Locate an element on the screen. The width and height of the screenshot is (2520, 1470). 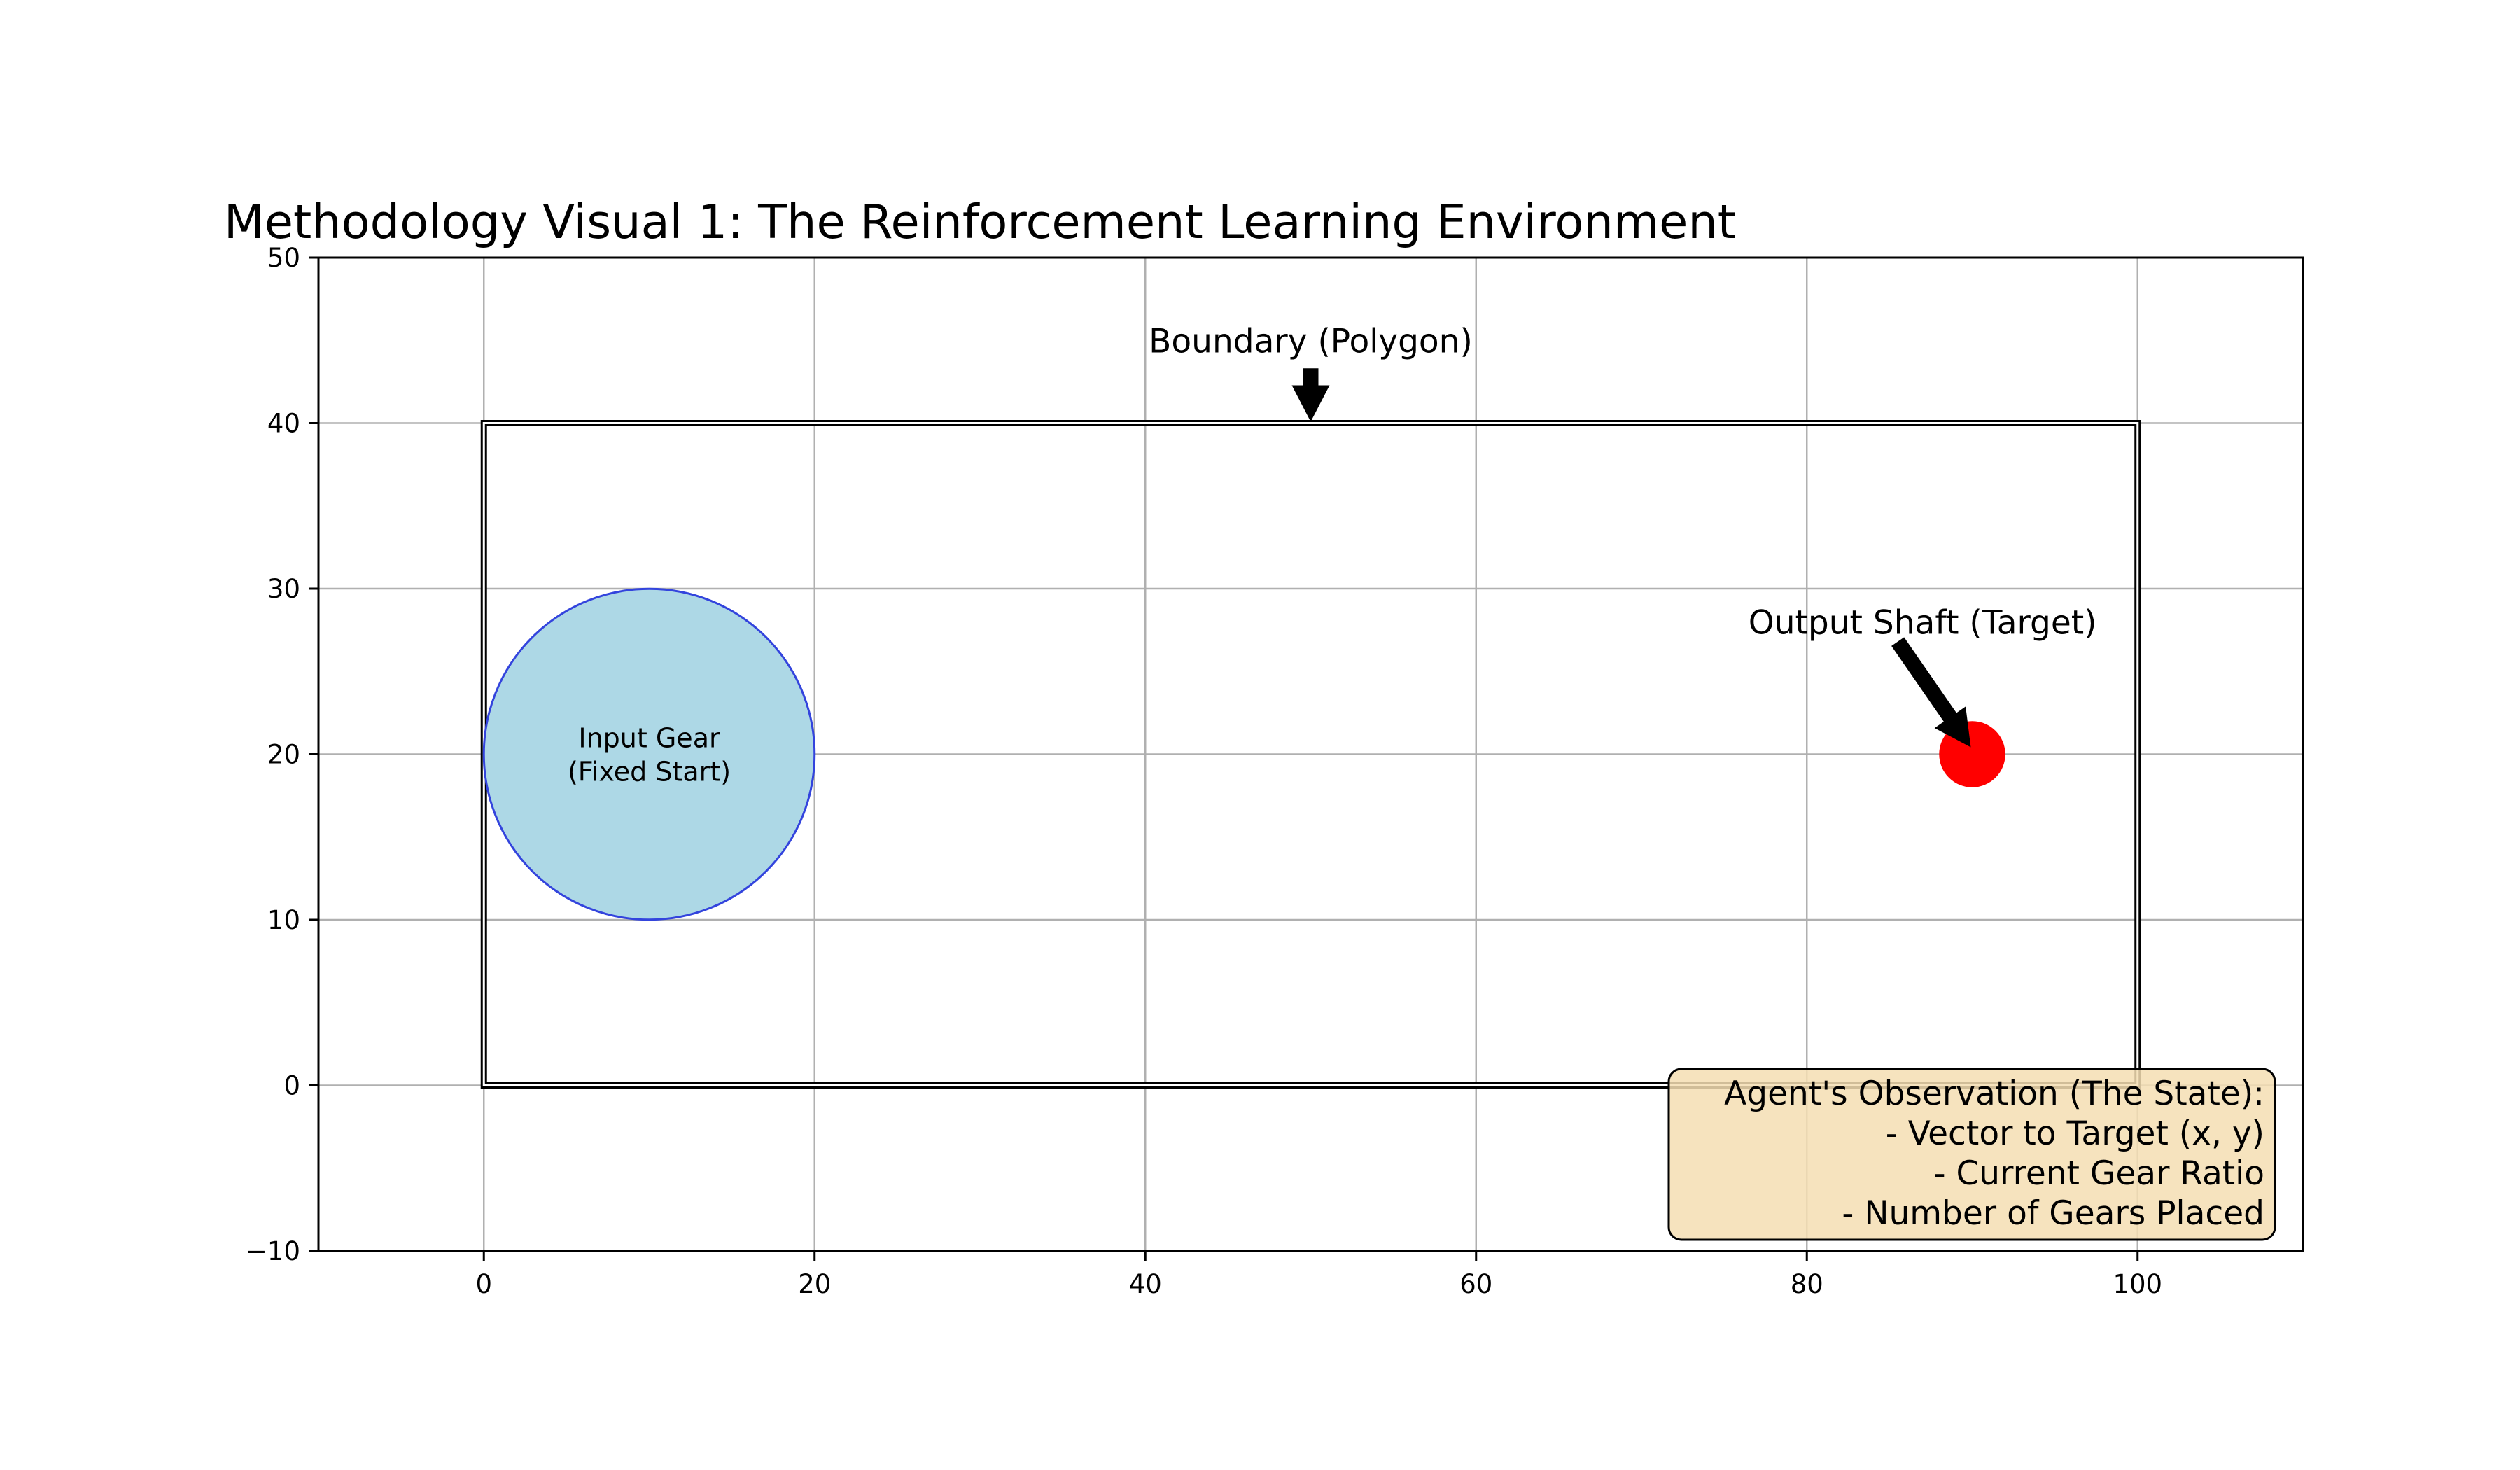
input-gear-group: Input Gear(Fixed Start) is located at coordinates (649, 754).